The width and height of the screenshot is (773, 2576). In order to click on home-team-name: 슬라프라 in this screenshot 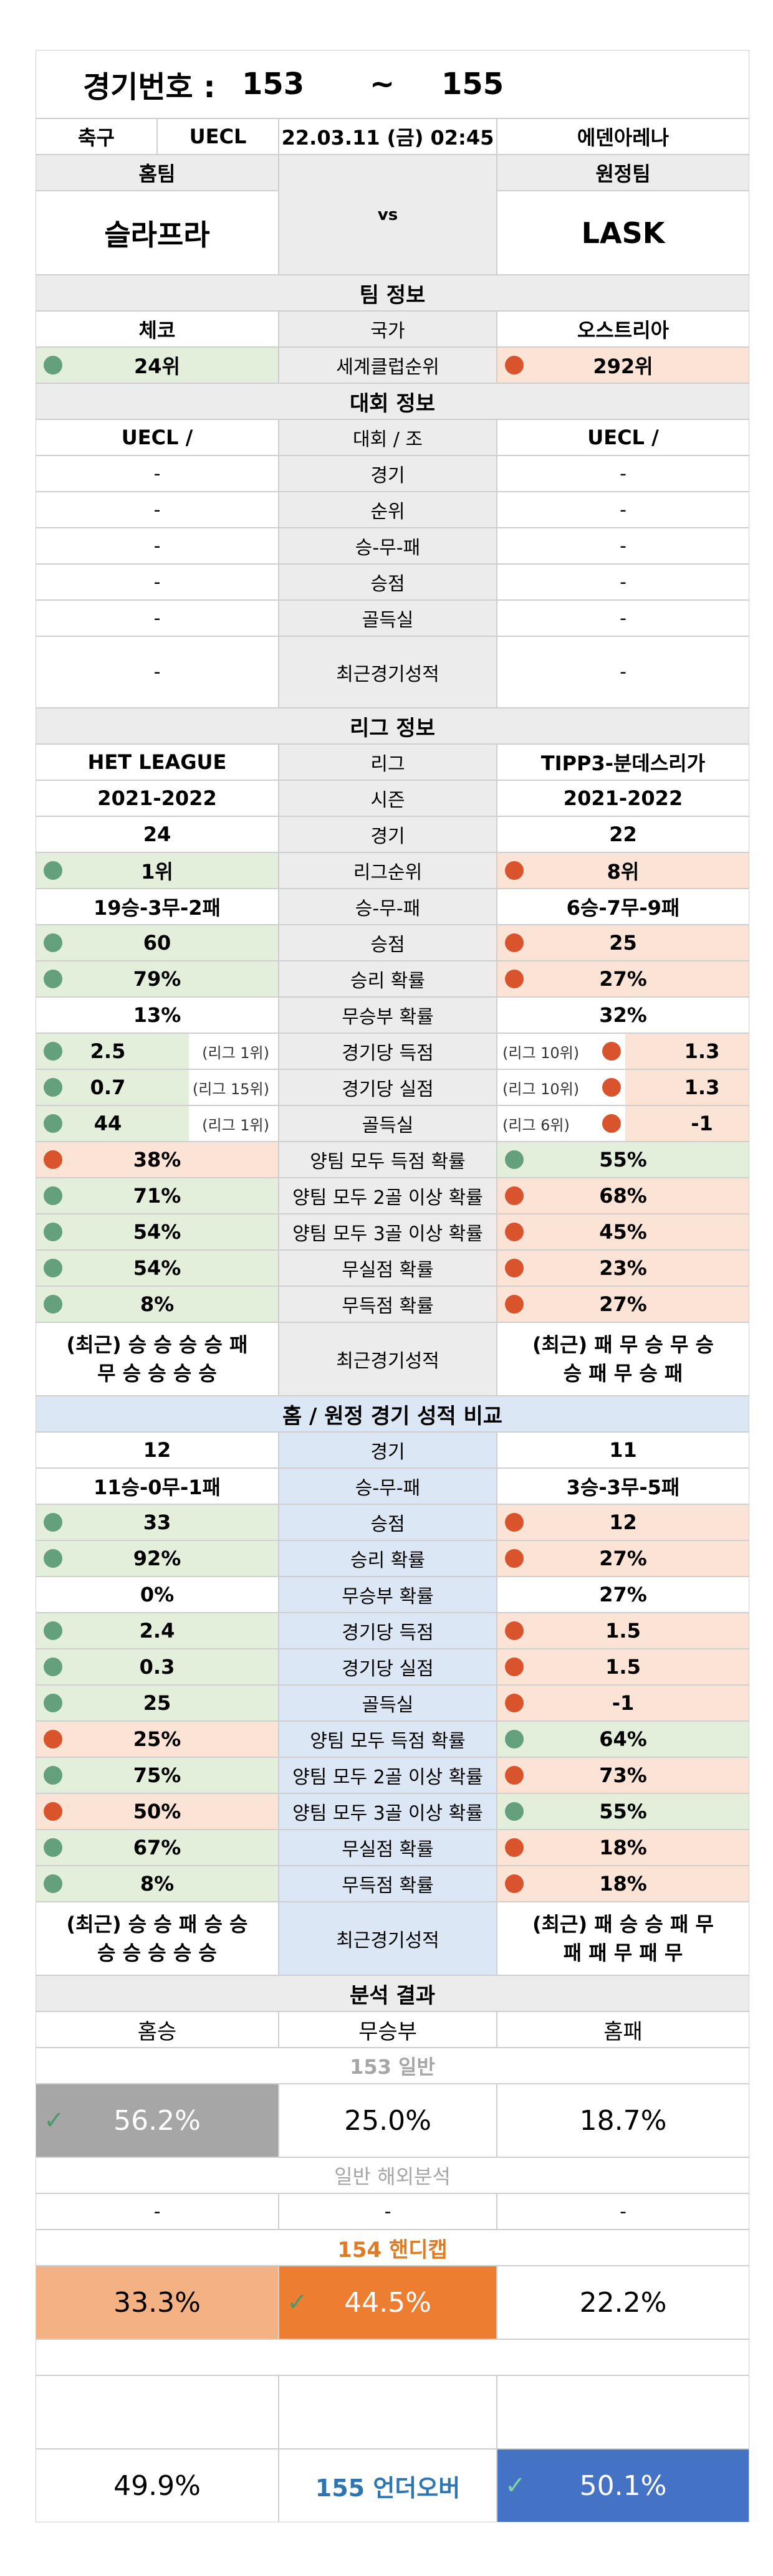, I will do `click(157, 233)`.